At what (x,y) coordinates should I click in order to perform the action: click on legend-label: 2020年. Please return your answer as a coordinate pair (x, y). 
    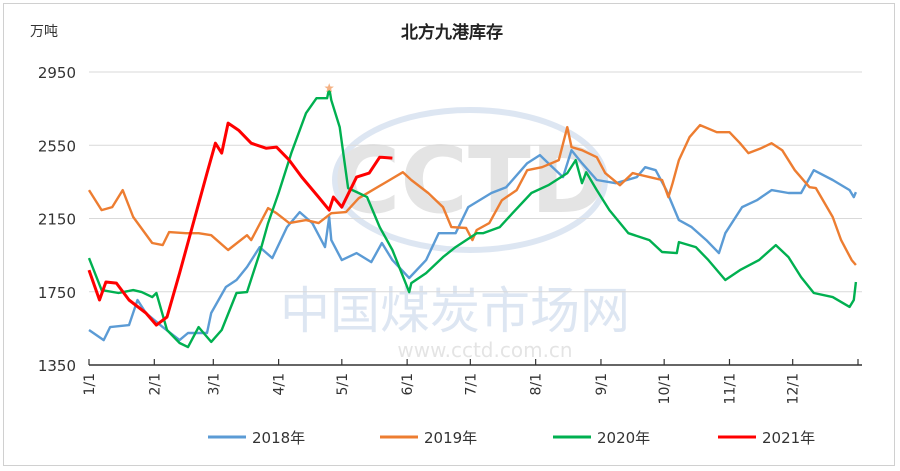
    Looking at the image, I should click on (623, 438).